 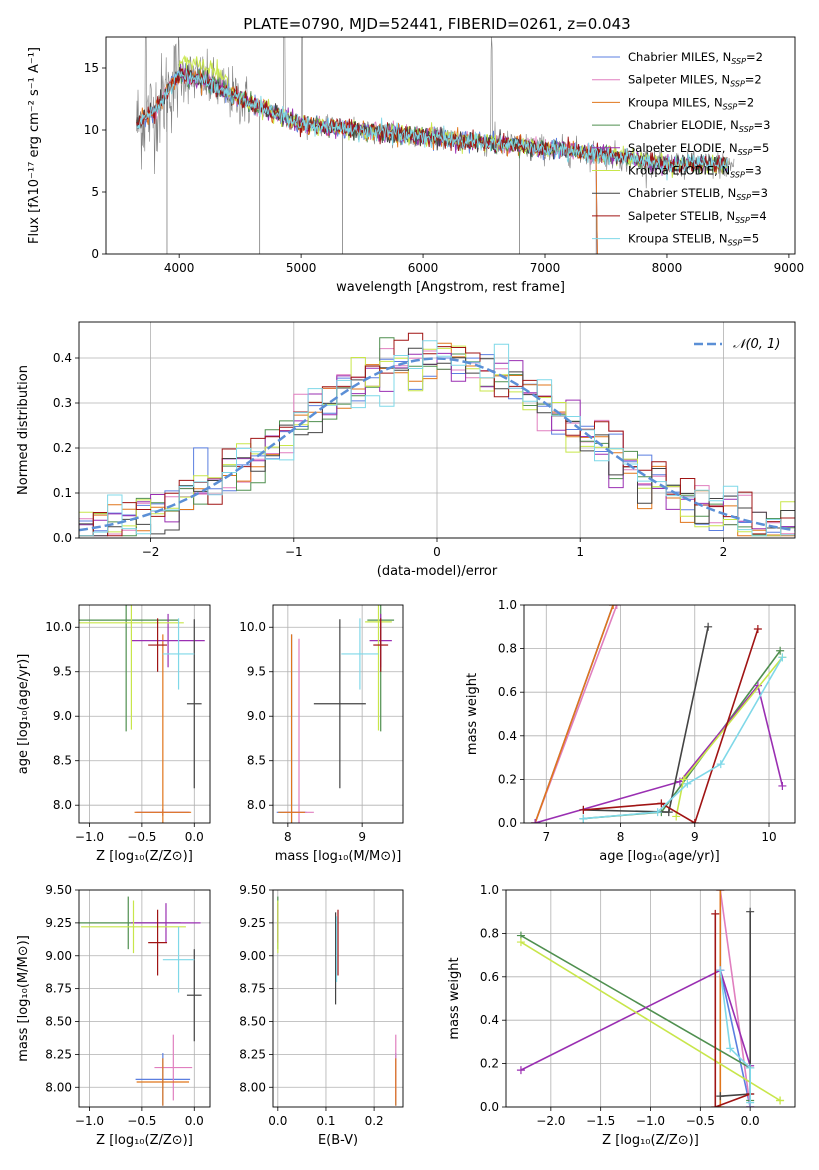 What do you see at coordinates (62, 403) in the screenshot?
I see `y-tick-label: 0.3` at bounding box center [62, 403].